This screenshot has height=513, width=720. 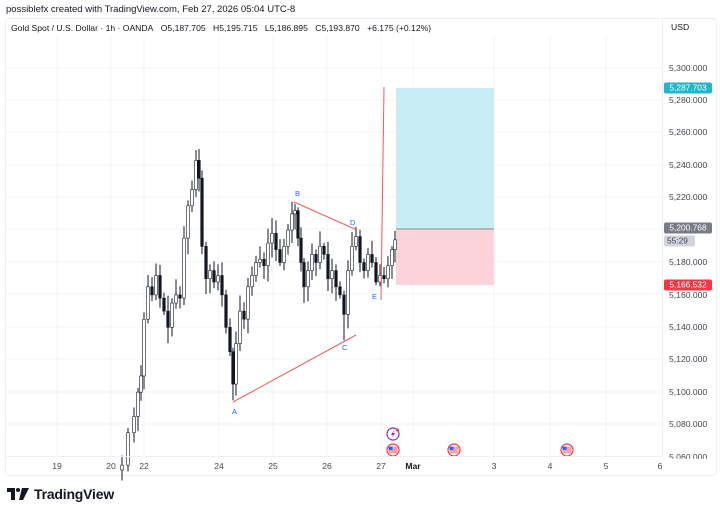 What do you see at coordinates (688, 455) in the screenshot?
I see `price-label: 5,060.000` at bounding box center [688, 455].